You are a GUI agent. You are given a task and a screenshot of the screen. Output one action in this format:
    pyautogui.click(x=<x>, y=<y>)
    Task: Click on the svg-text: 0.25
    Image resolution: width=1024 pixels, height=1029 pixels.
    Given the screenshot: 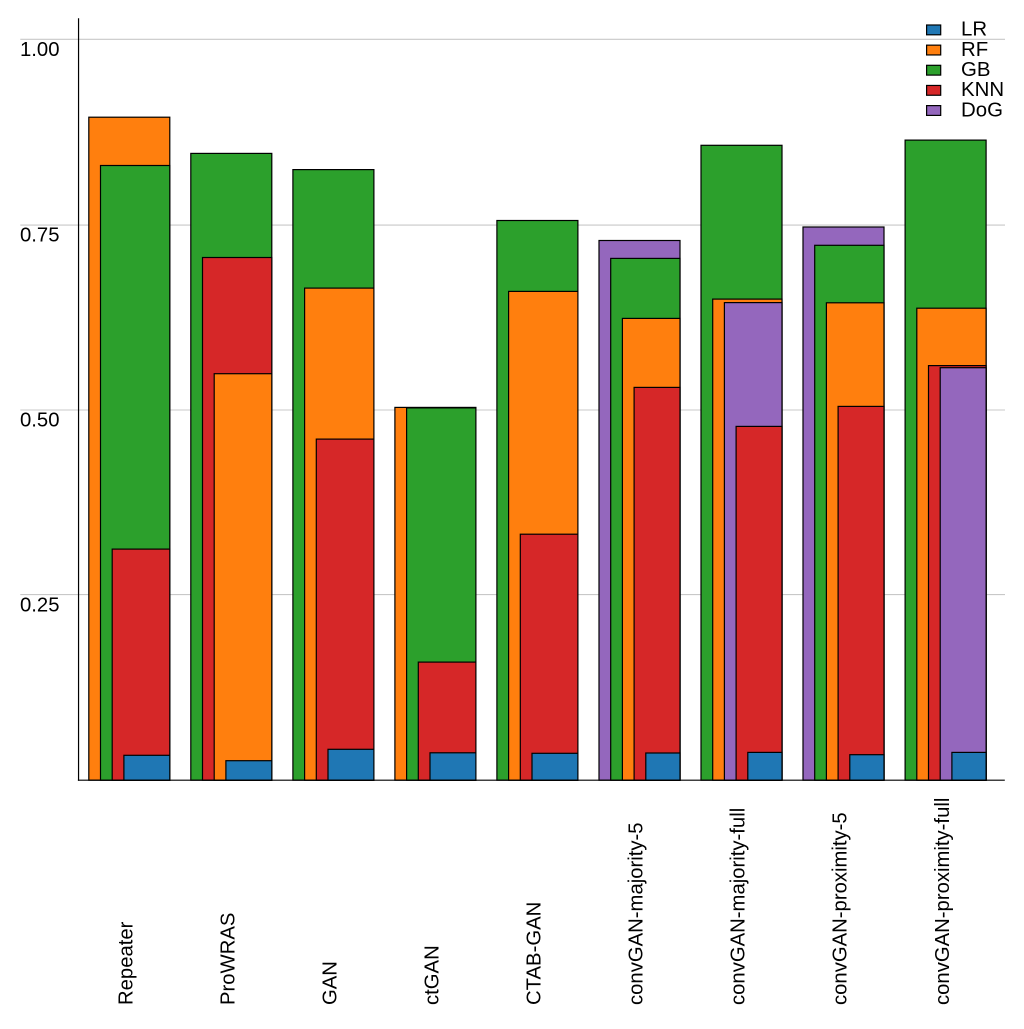 What is the action you would take?
    pyautogui.click(x=39, y=606)
    